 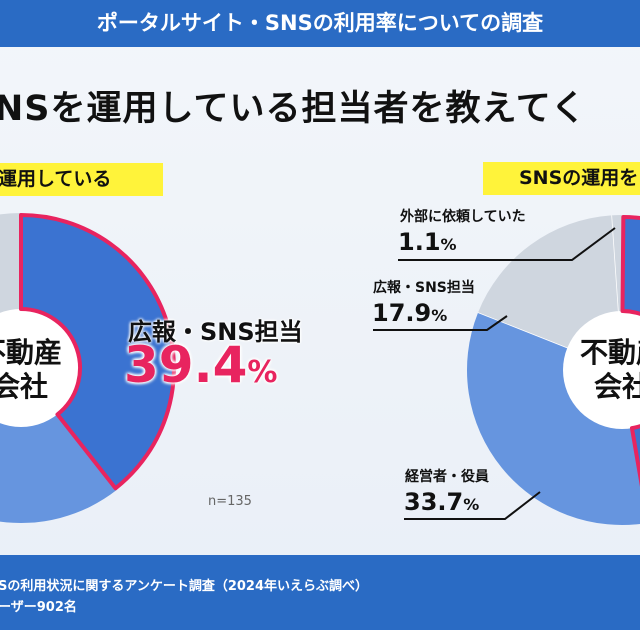 What do you see at coordinates (507, 244) in the screenshot?
I see `leader-line-external` at bounding box center [507, 244].